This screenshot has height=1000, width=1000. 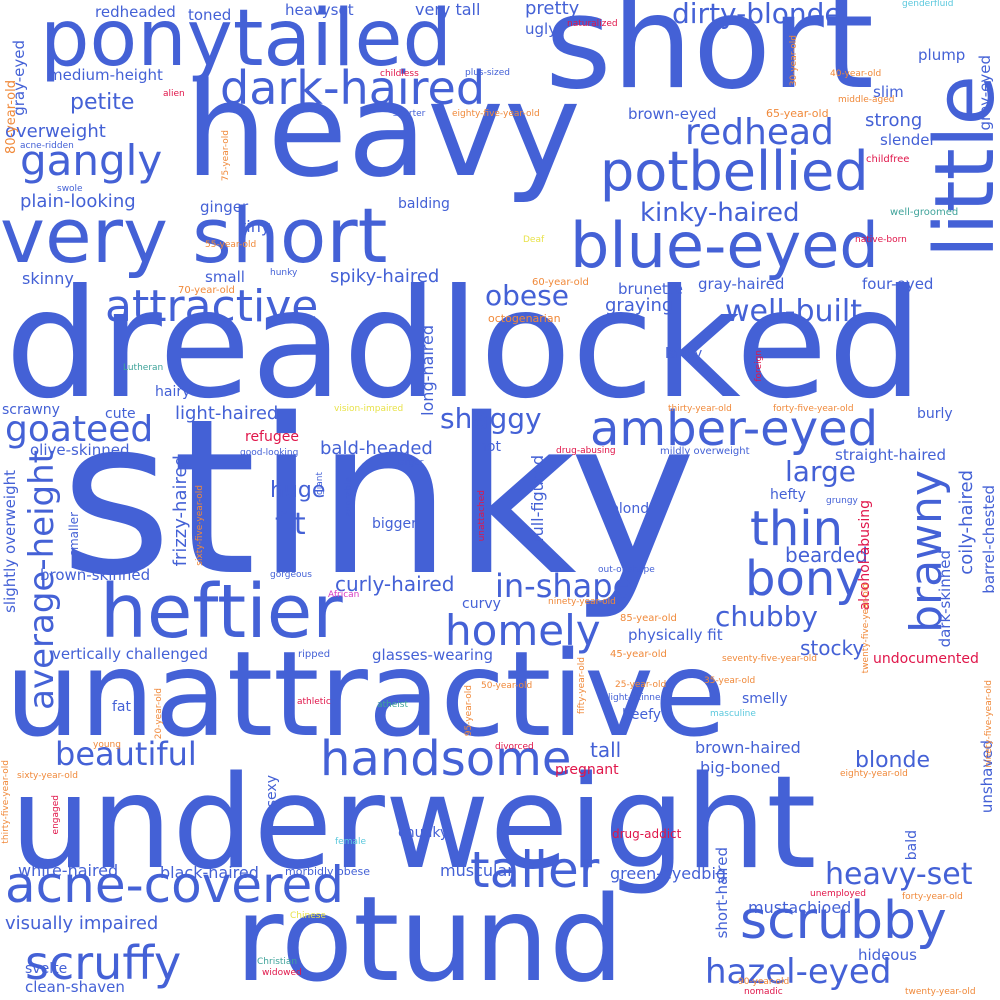 I want to click on word-genderfluid: genderfluid, so click(x=928, y=4).